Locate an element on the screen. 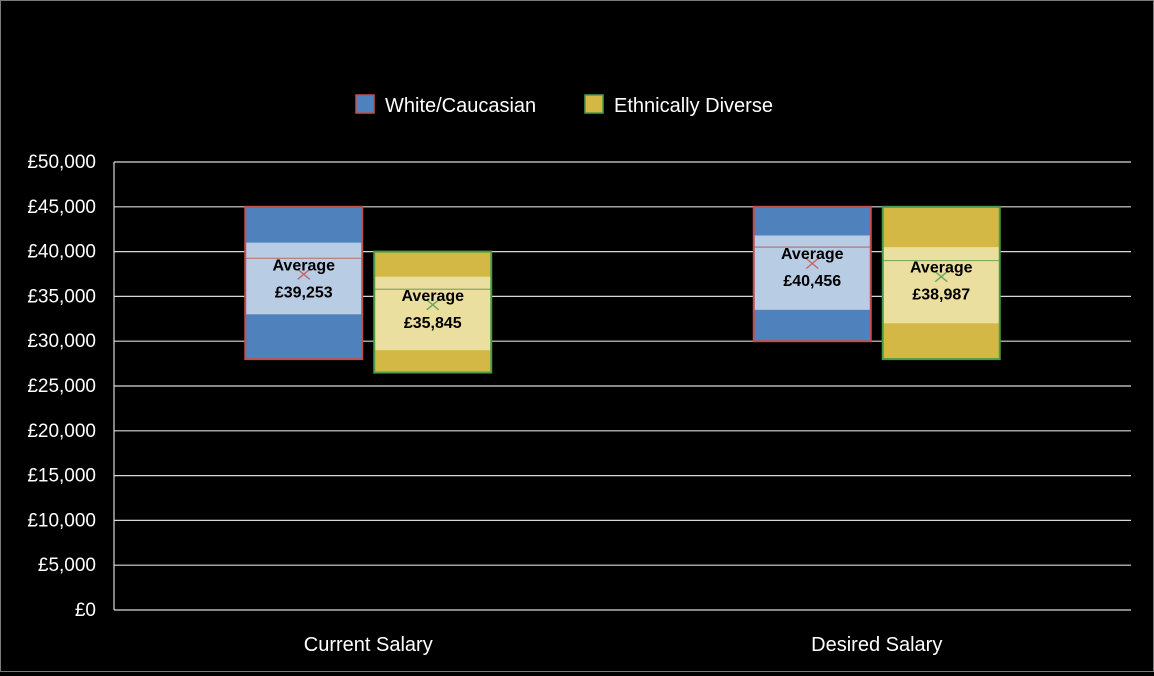 The width and height of the screenshot is (1154, 676). y-tick-label: £0 is located at coordinates (85, 610).